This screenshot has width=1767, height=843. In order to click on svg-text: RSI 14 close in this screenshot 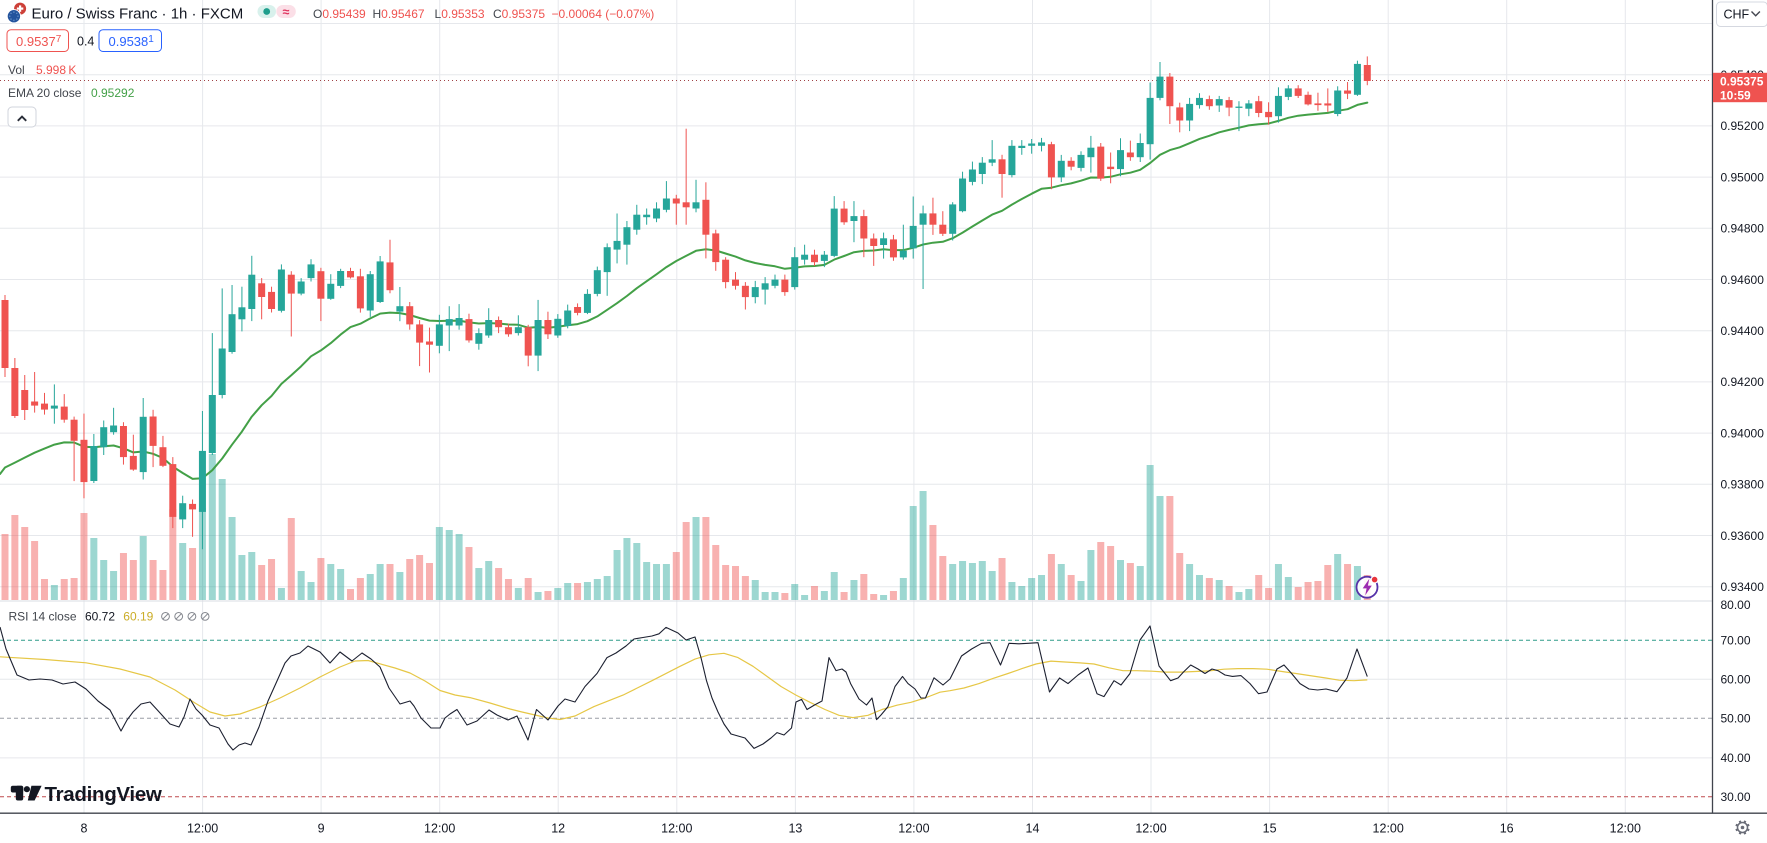, I will do `click(43, 617)`.